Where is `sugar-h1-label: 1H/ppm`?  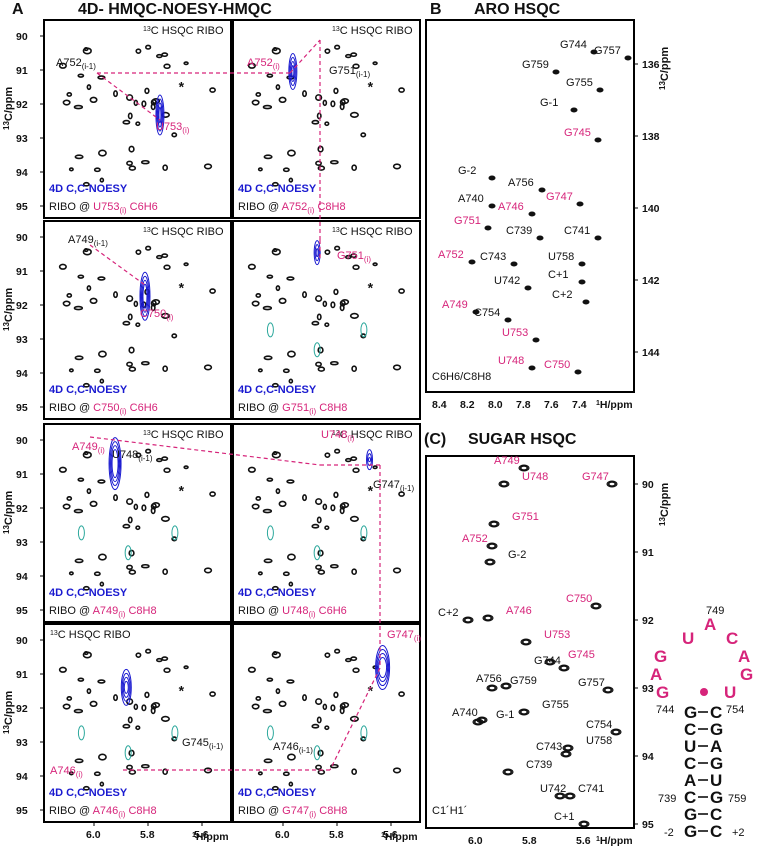
sugar-h1-label: 1H/ppm is located at coordinates (614, 841).